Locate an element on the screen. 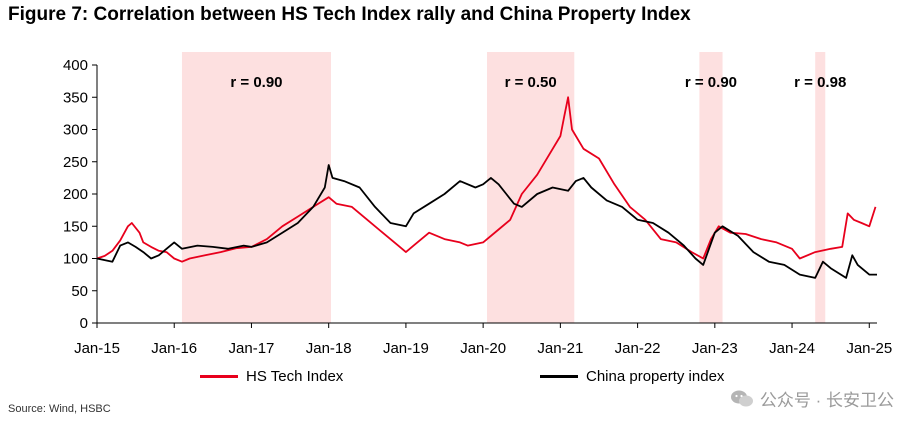  legend-item-hs-tech: HS Tech Index is located at coordinates (271, 376).